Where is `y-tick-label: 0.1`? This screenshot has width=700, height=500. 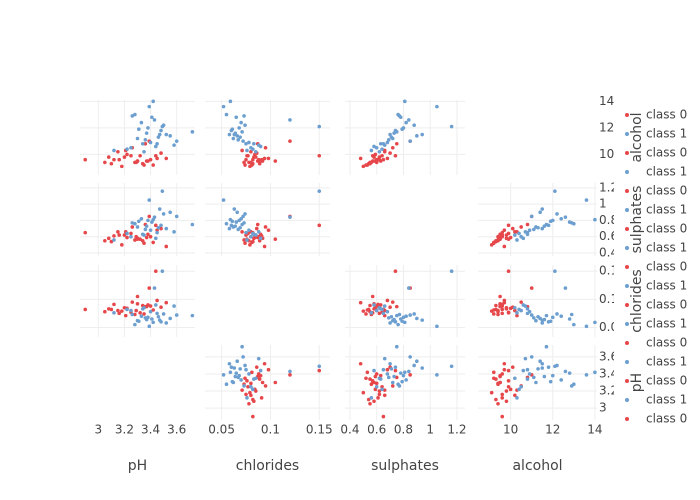 y-tick-label: 0.1 is located at coordinates (608, 299).